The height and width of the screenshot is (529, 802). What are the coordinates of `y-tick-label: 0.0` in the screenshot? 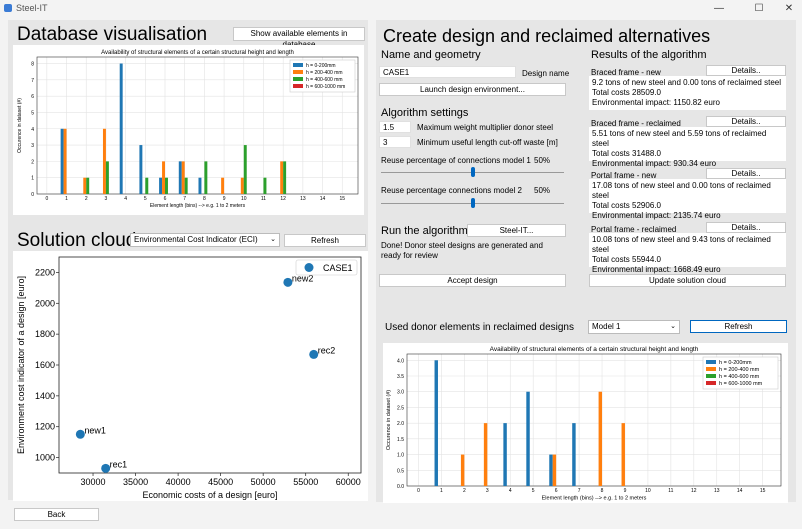 It's located at (400, 487).